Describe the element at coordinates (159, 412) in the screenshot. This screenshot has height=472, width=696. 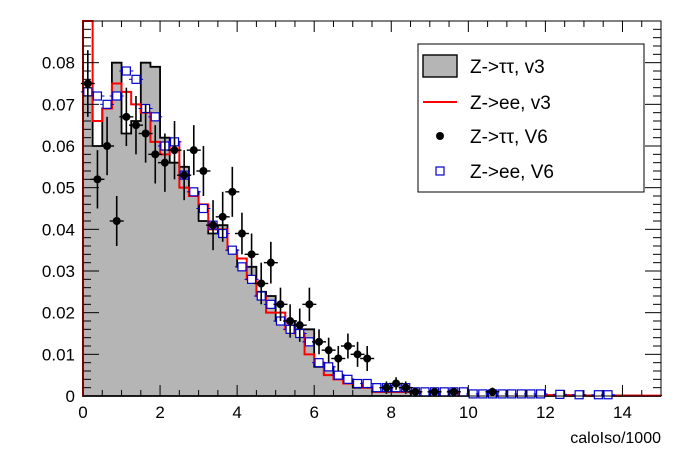
I see `x-tick-label-1: 2` at that location.